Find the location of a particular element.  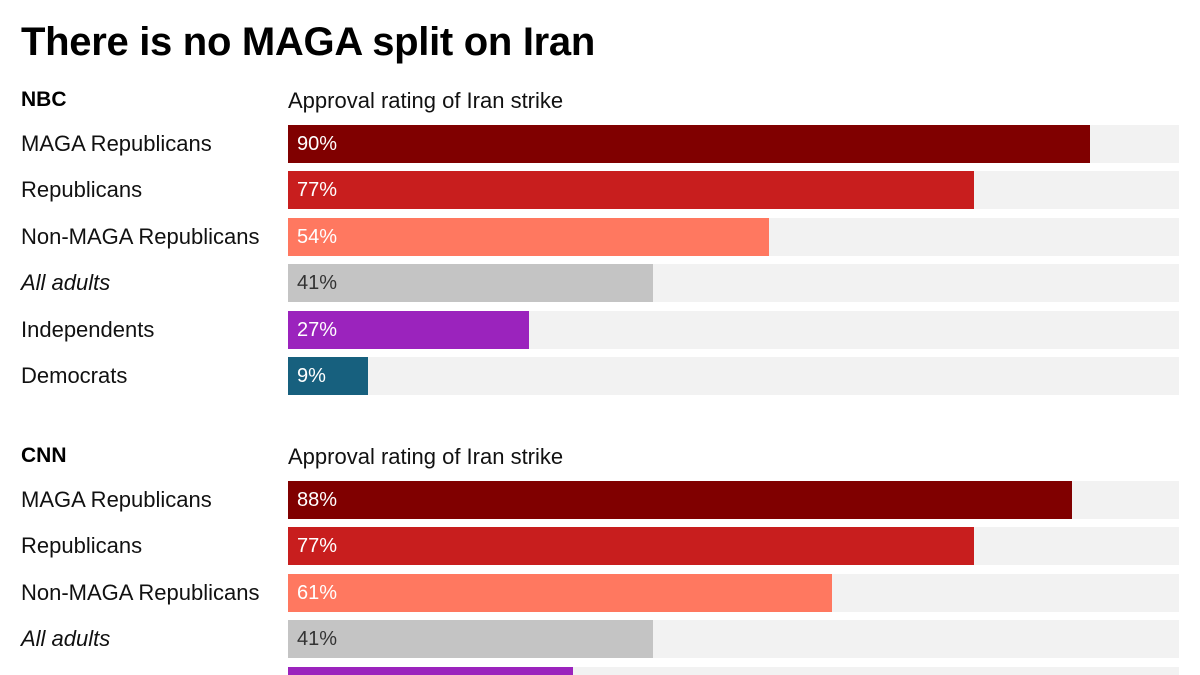

bar-track: 61% is located at coordinates (733, 592).